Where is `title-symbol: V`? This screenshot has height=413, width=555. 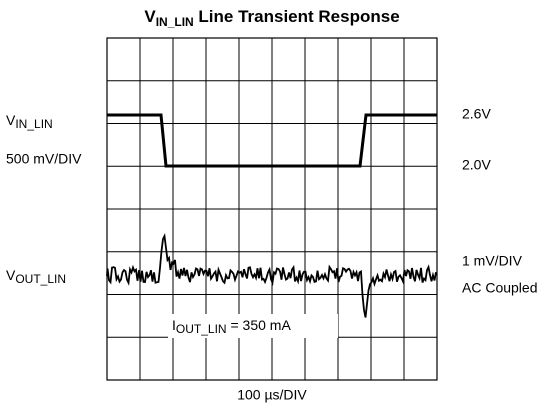 title-symbol: V is located at coordinates (150, 16).